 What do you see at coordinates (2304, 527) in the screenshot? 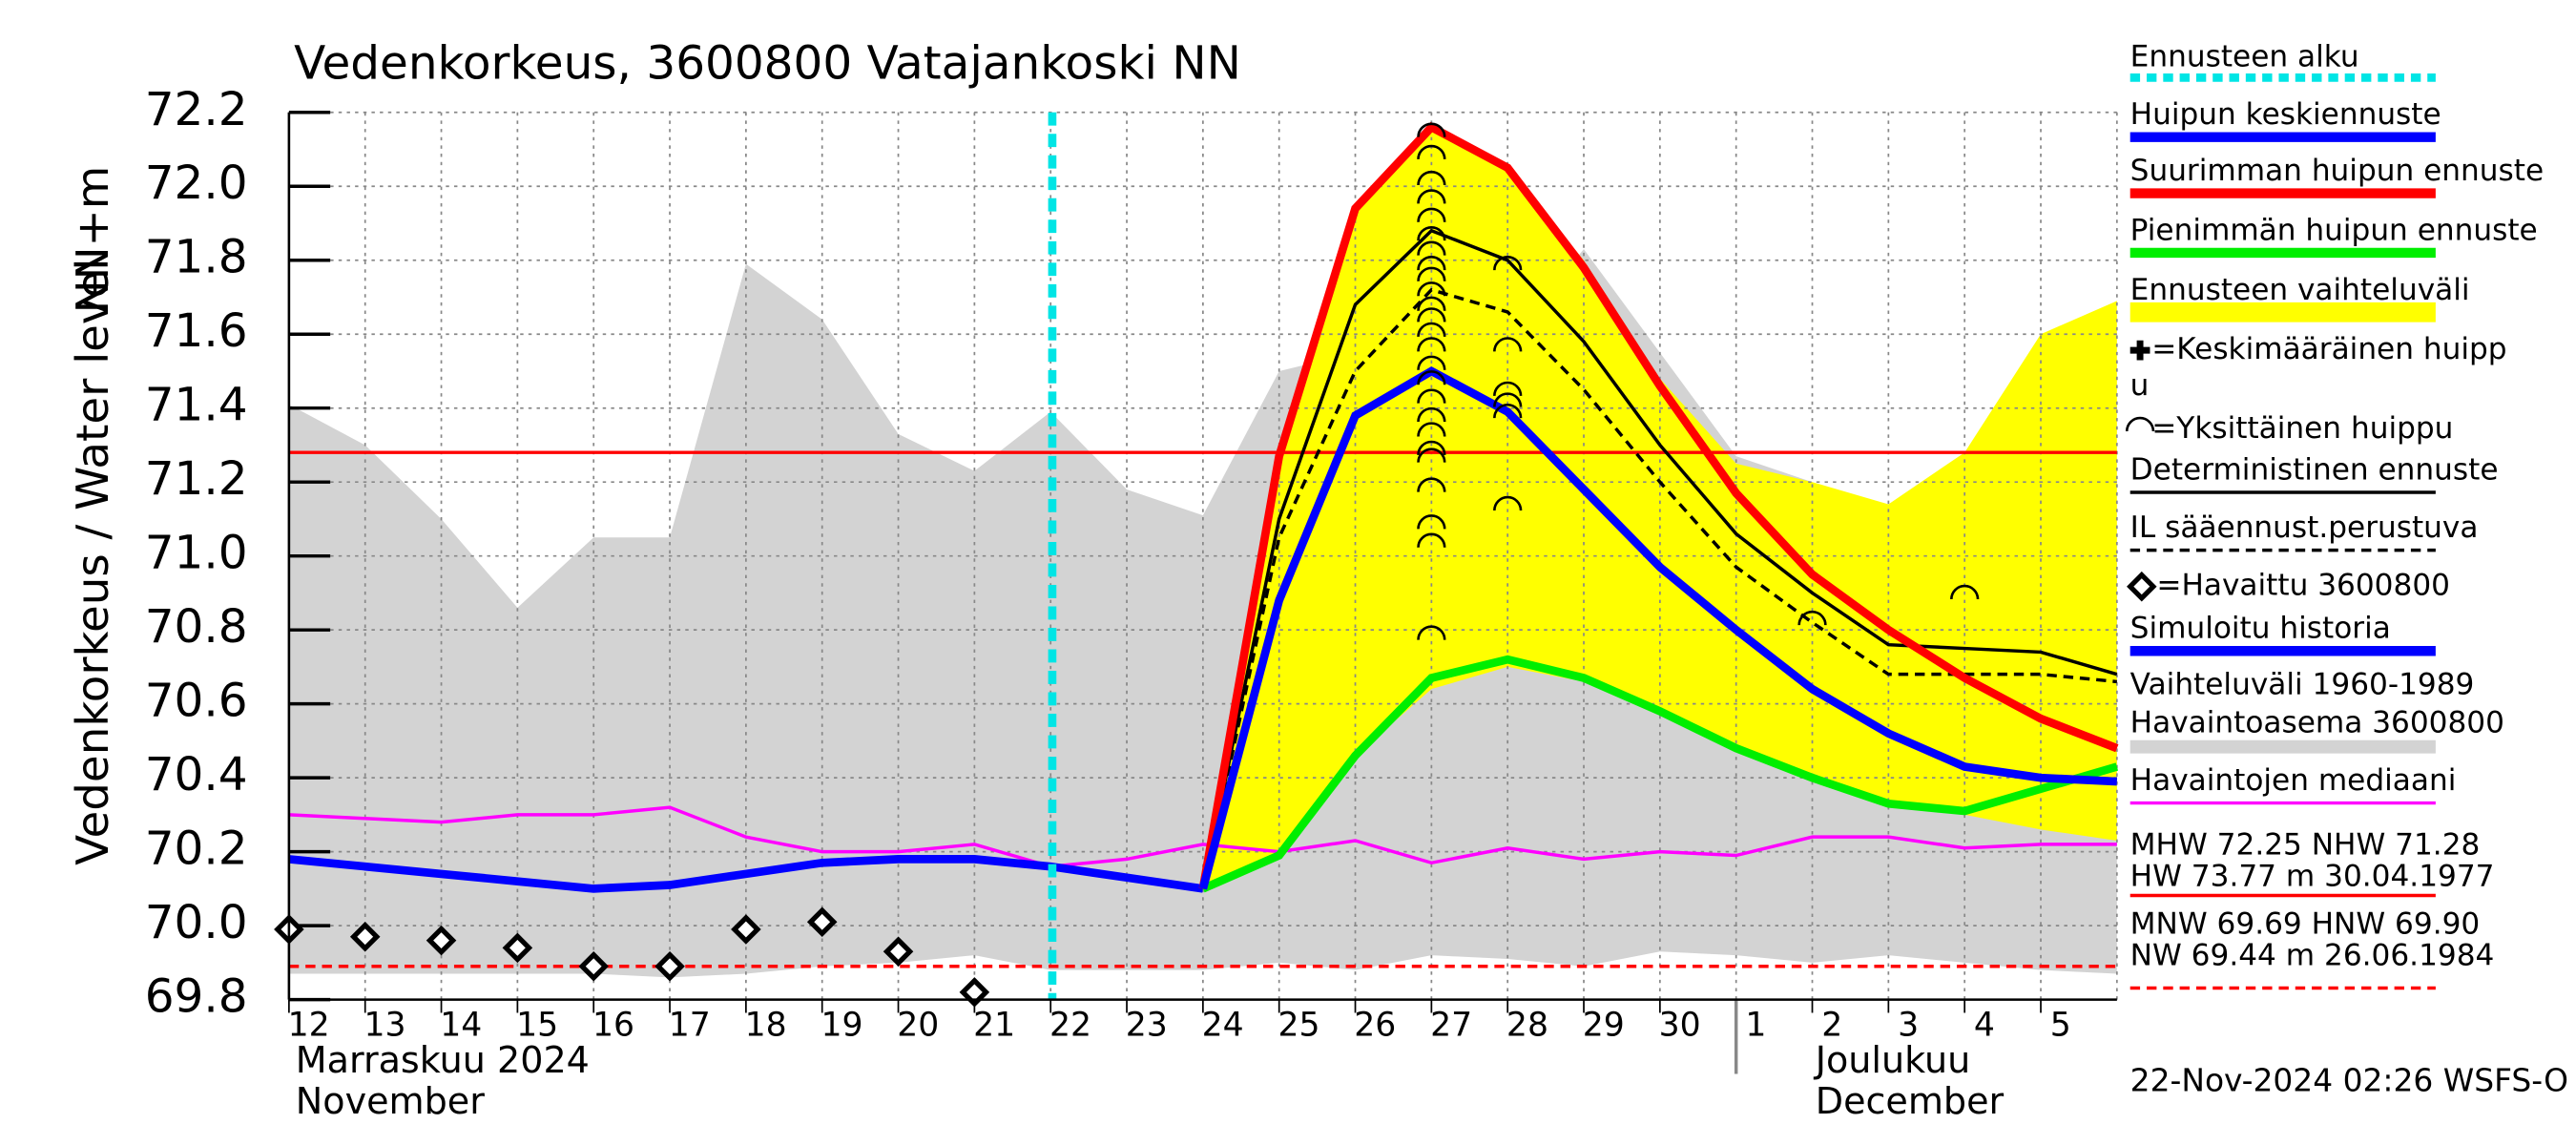
I see `legend-label: IL sääennust.perustuva` at bounding box center [2304, 527].